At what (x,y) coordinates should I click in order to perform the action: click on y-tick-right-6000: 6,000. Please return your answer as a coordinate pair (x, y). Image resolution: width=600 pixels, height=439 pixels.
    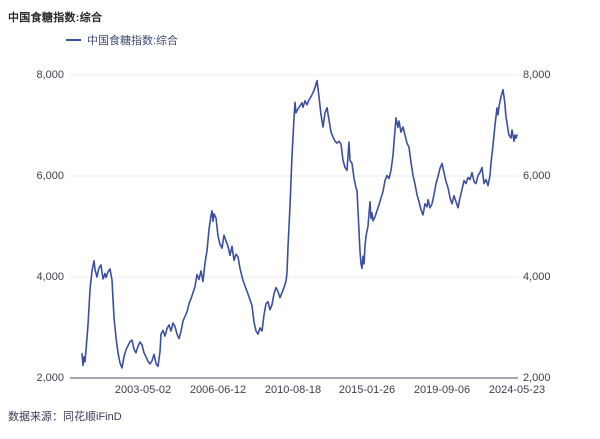
    Looking at the image, I should click on (537, 176).